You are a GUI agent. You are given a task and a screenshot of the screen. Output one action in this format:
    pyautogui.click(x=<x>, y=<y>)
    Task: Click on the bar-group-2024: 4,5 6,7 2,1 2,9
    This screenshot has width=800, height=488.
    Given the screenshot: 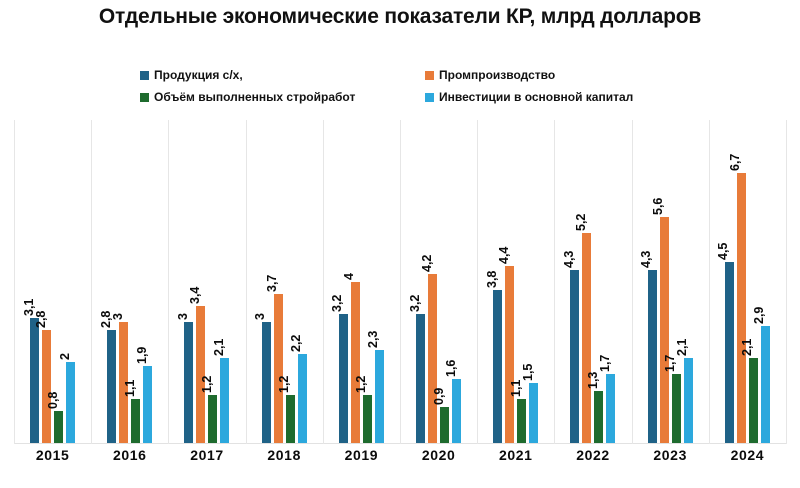 What is the action you would take?
    pyautogui.click(x=747, y=281)
    